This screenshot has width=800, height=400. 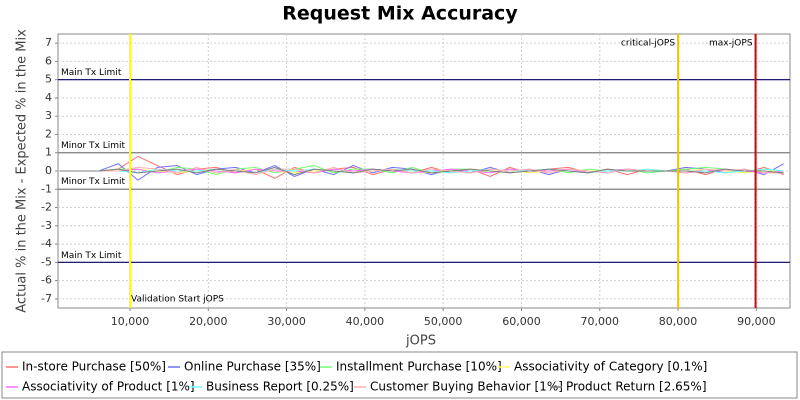 What do you see at coordinates (46, 243) in the screenshot?
I see `y-tick-label: -4` at bounding box center [46, 243].